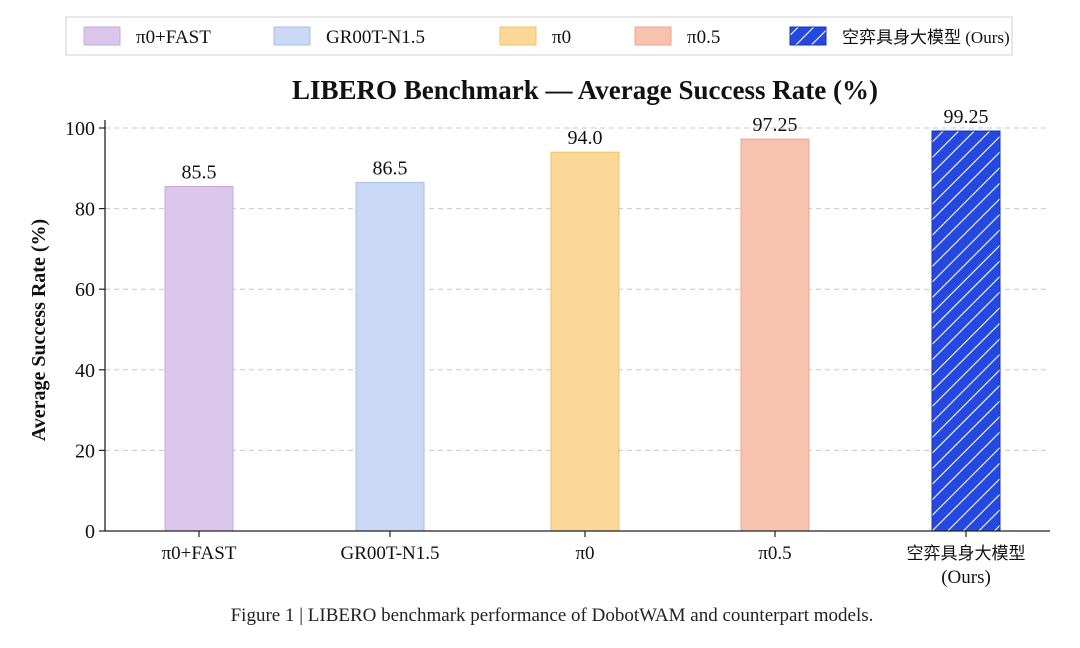 The image size is (1080, 648). I want to click on y-tick-label: 0, so click(90, 532).